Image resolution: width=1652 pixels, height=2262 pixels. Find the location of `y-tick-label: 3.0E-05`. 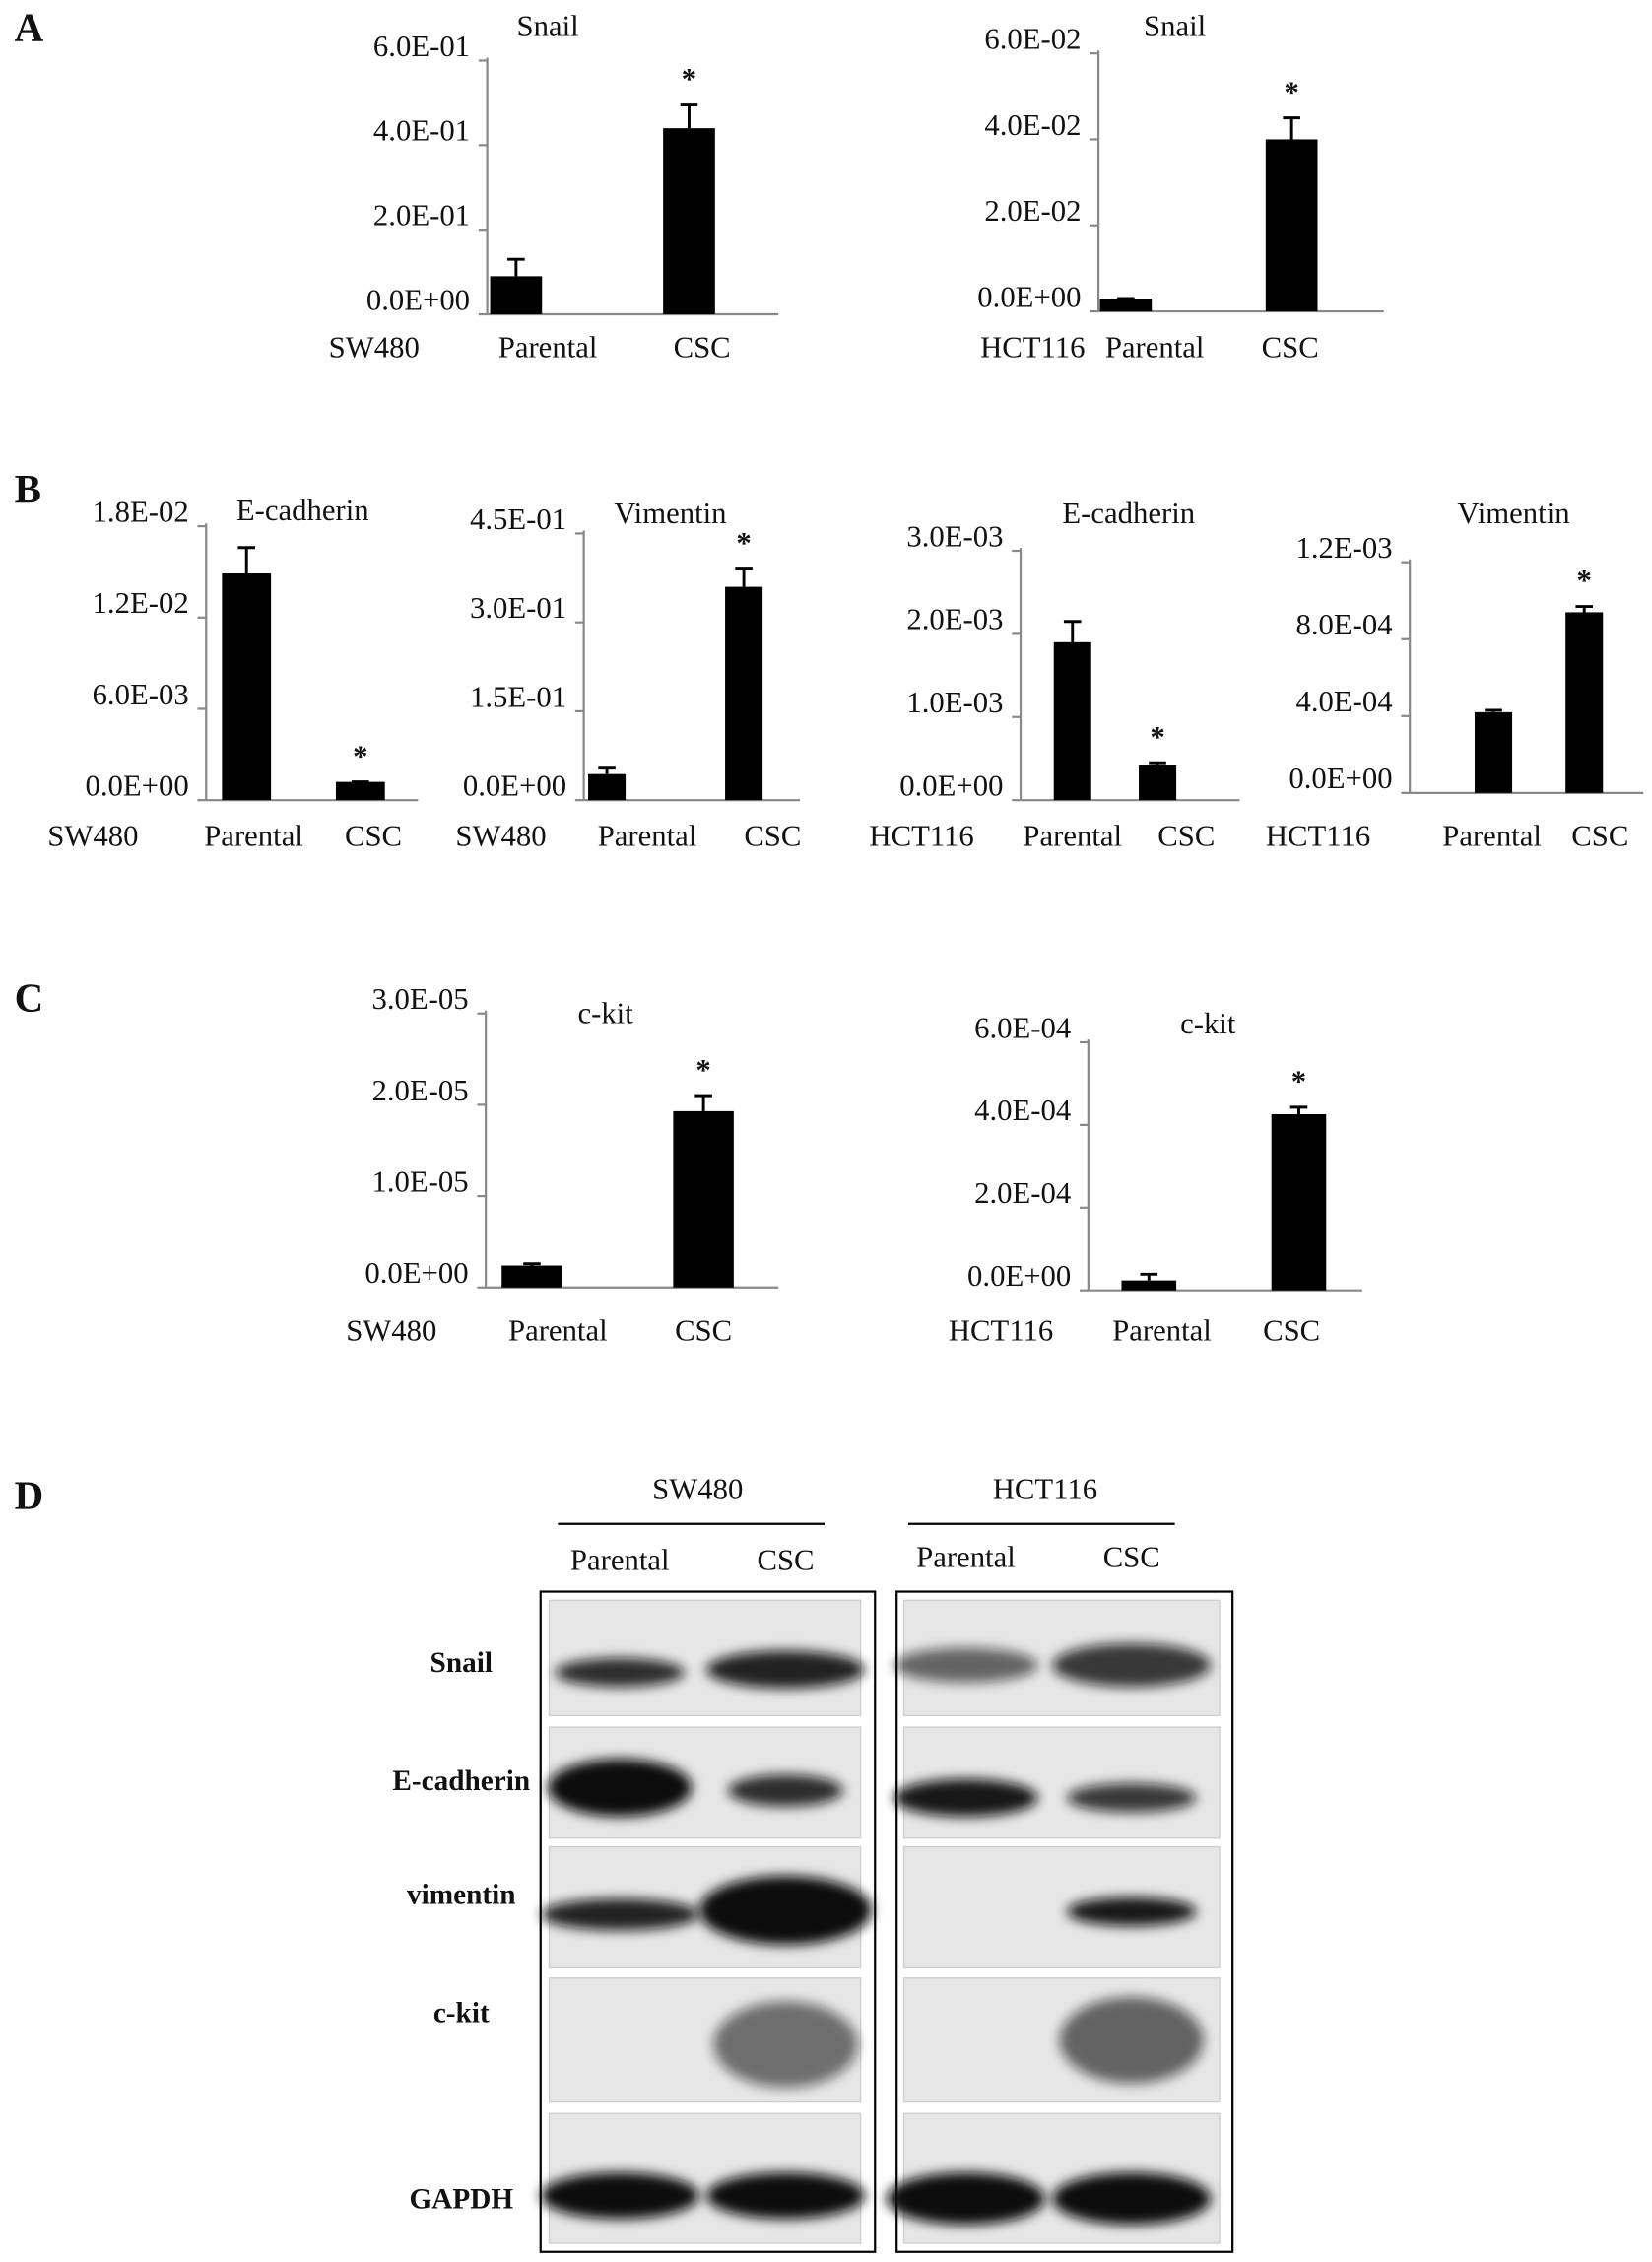

y-tick-label: 3.0E-05 is located at coordinates (419, 999).